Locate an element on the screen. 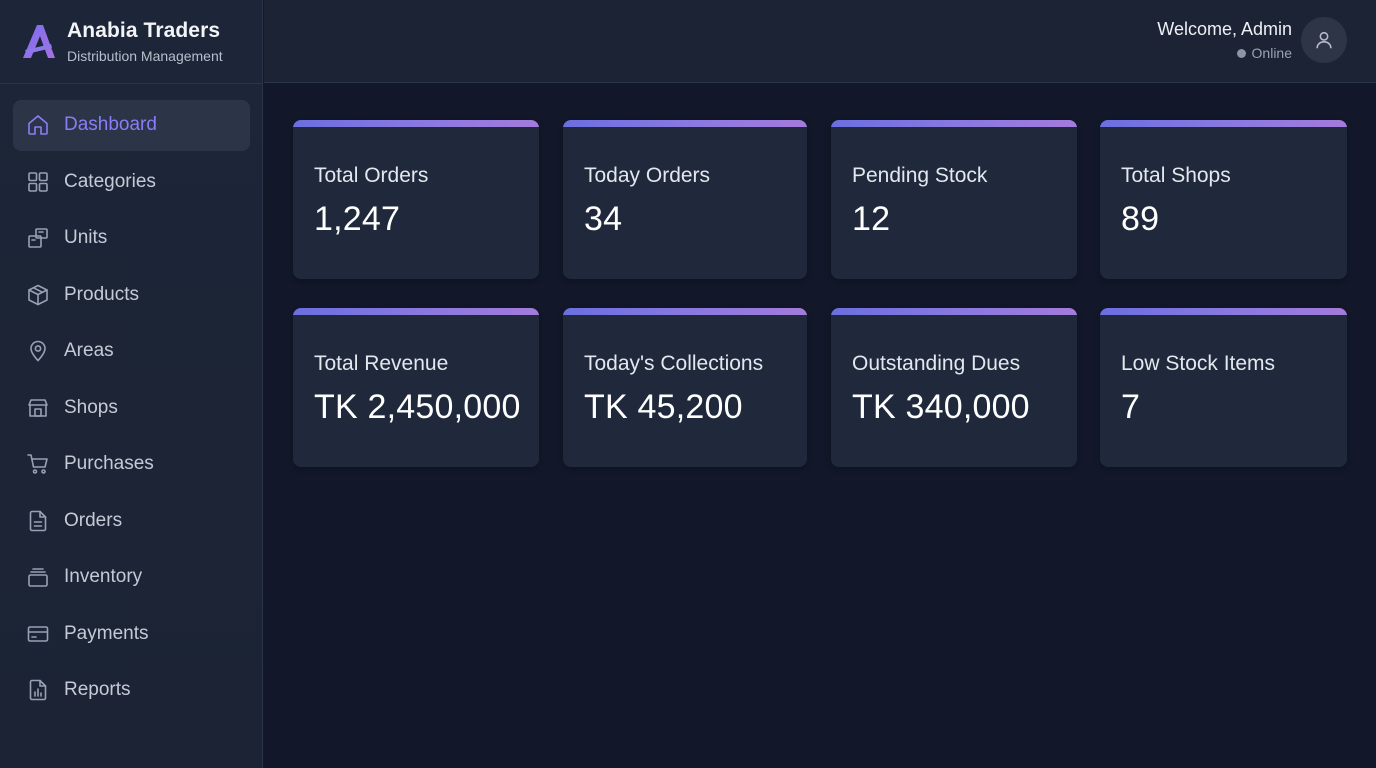 Image resolution: width=1376 pixels, height=768 pixels. stat-value: 1,247 is located at coordinates (357, 219).